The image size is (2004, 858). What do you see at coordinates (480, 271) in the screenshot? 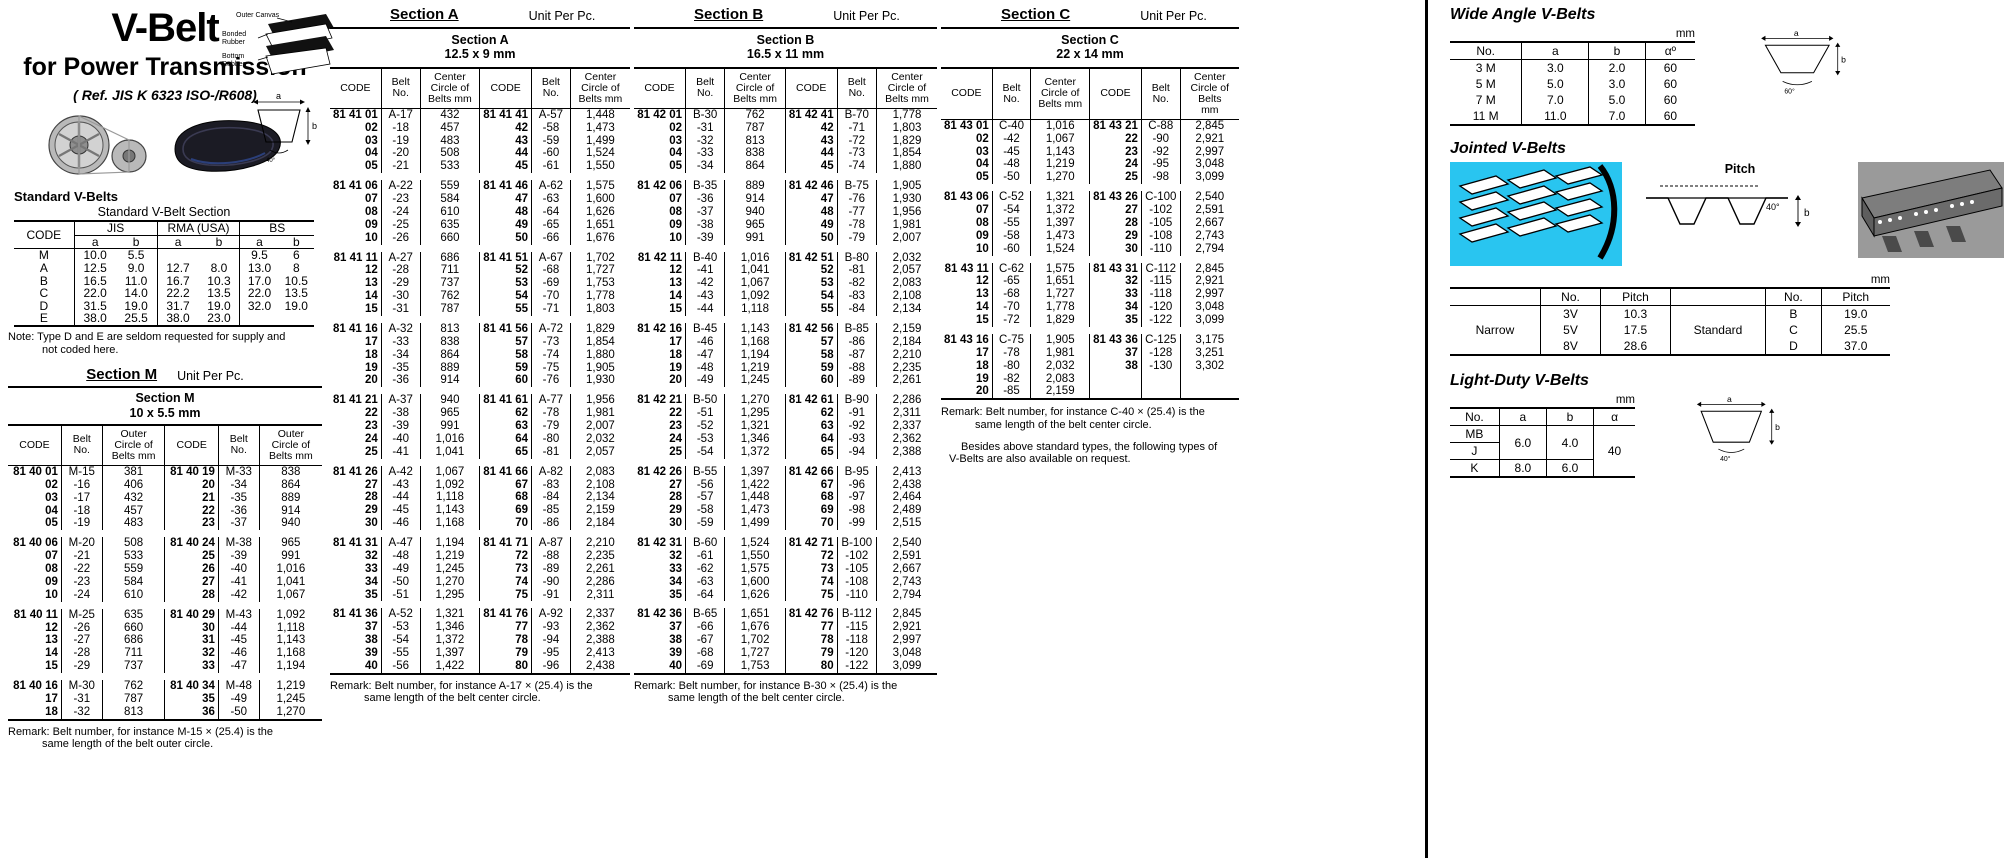
I see `table-row: 12 -28 711 52 -68 1,727` at bounding box center [480, 271].